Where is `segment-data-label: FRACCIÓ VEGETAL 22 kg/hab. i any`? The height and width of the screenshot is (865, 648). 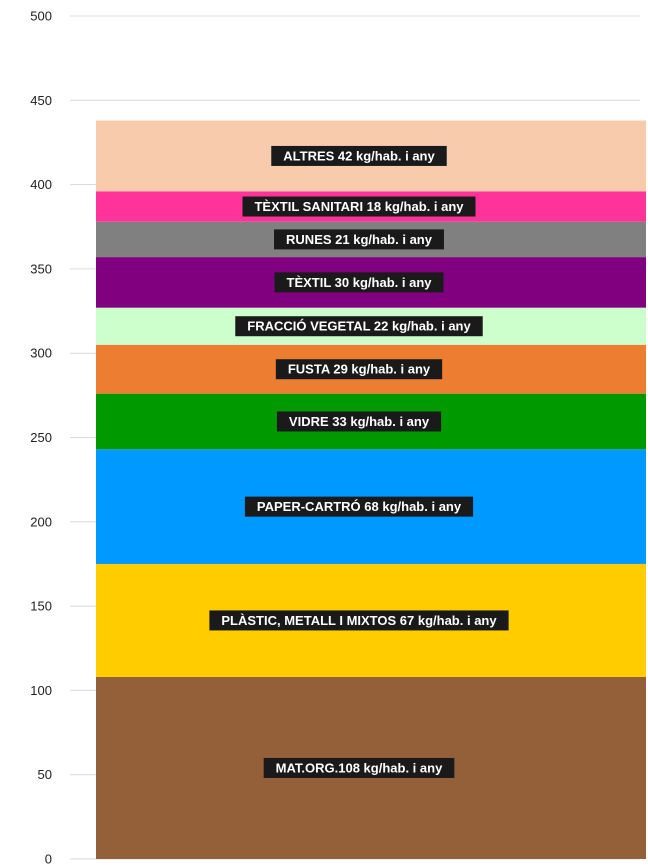
segment-data-label: FRACCIÓ VEGETAL 22 kg/hab. i any is located at coordinates (359, 326).